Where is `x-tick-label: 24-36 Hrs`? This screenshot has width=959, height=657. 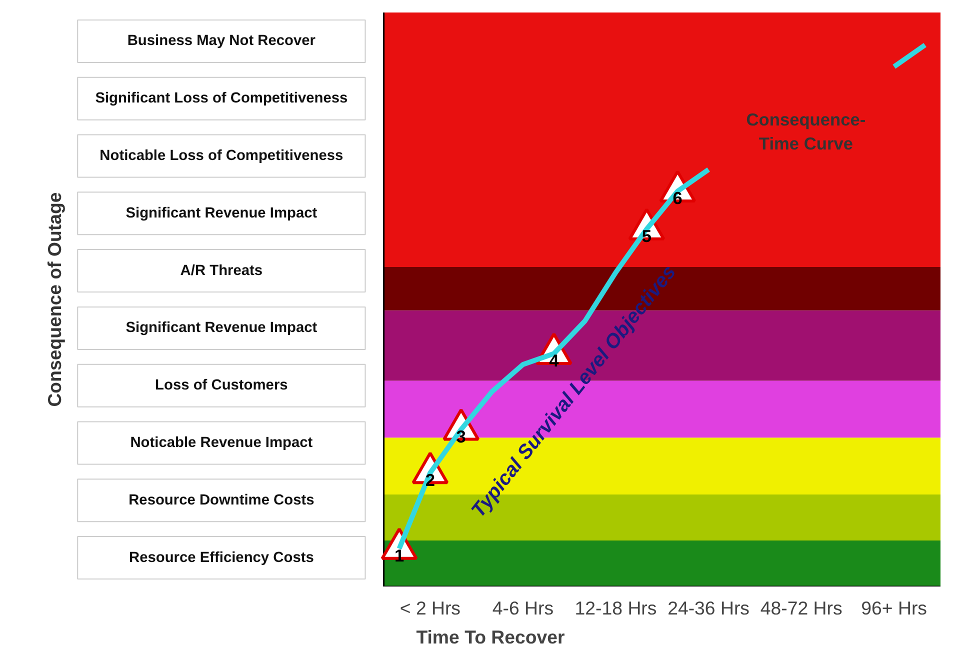
x-tick-label: 24-36 Hrs is located at coordinates (709, 608).